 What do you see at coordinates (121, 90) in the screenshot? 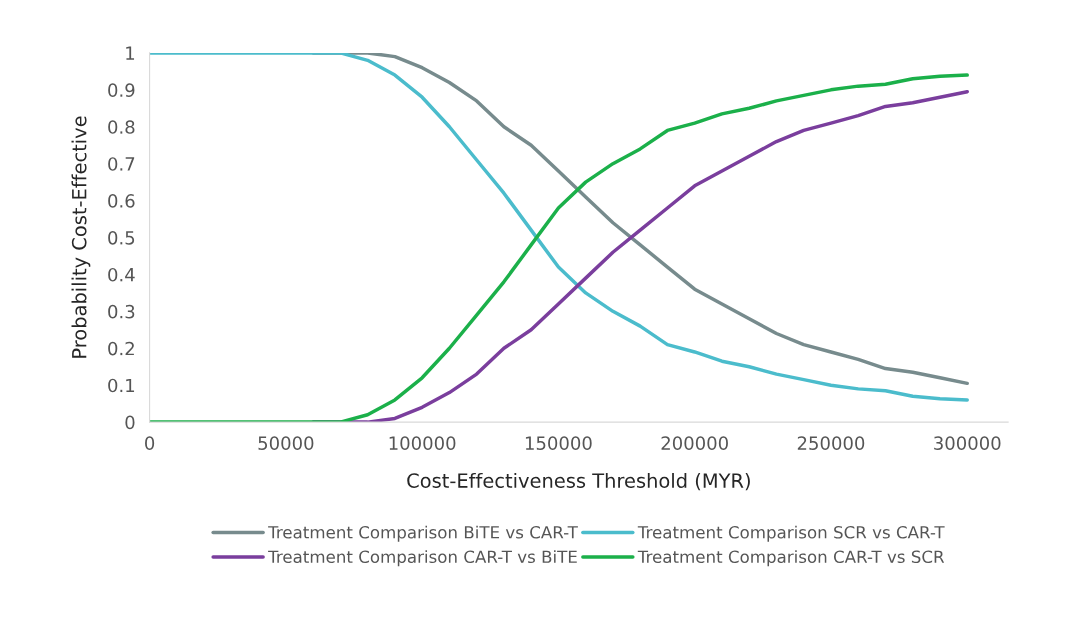
I see `y-tick-label: 0.9` at bounding box center [121, 90].